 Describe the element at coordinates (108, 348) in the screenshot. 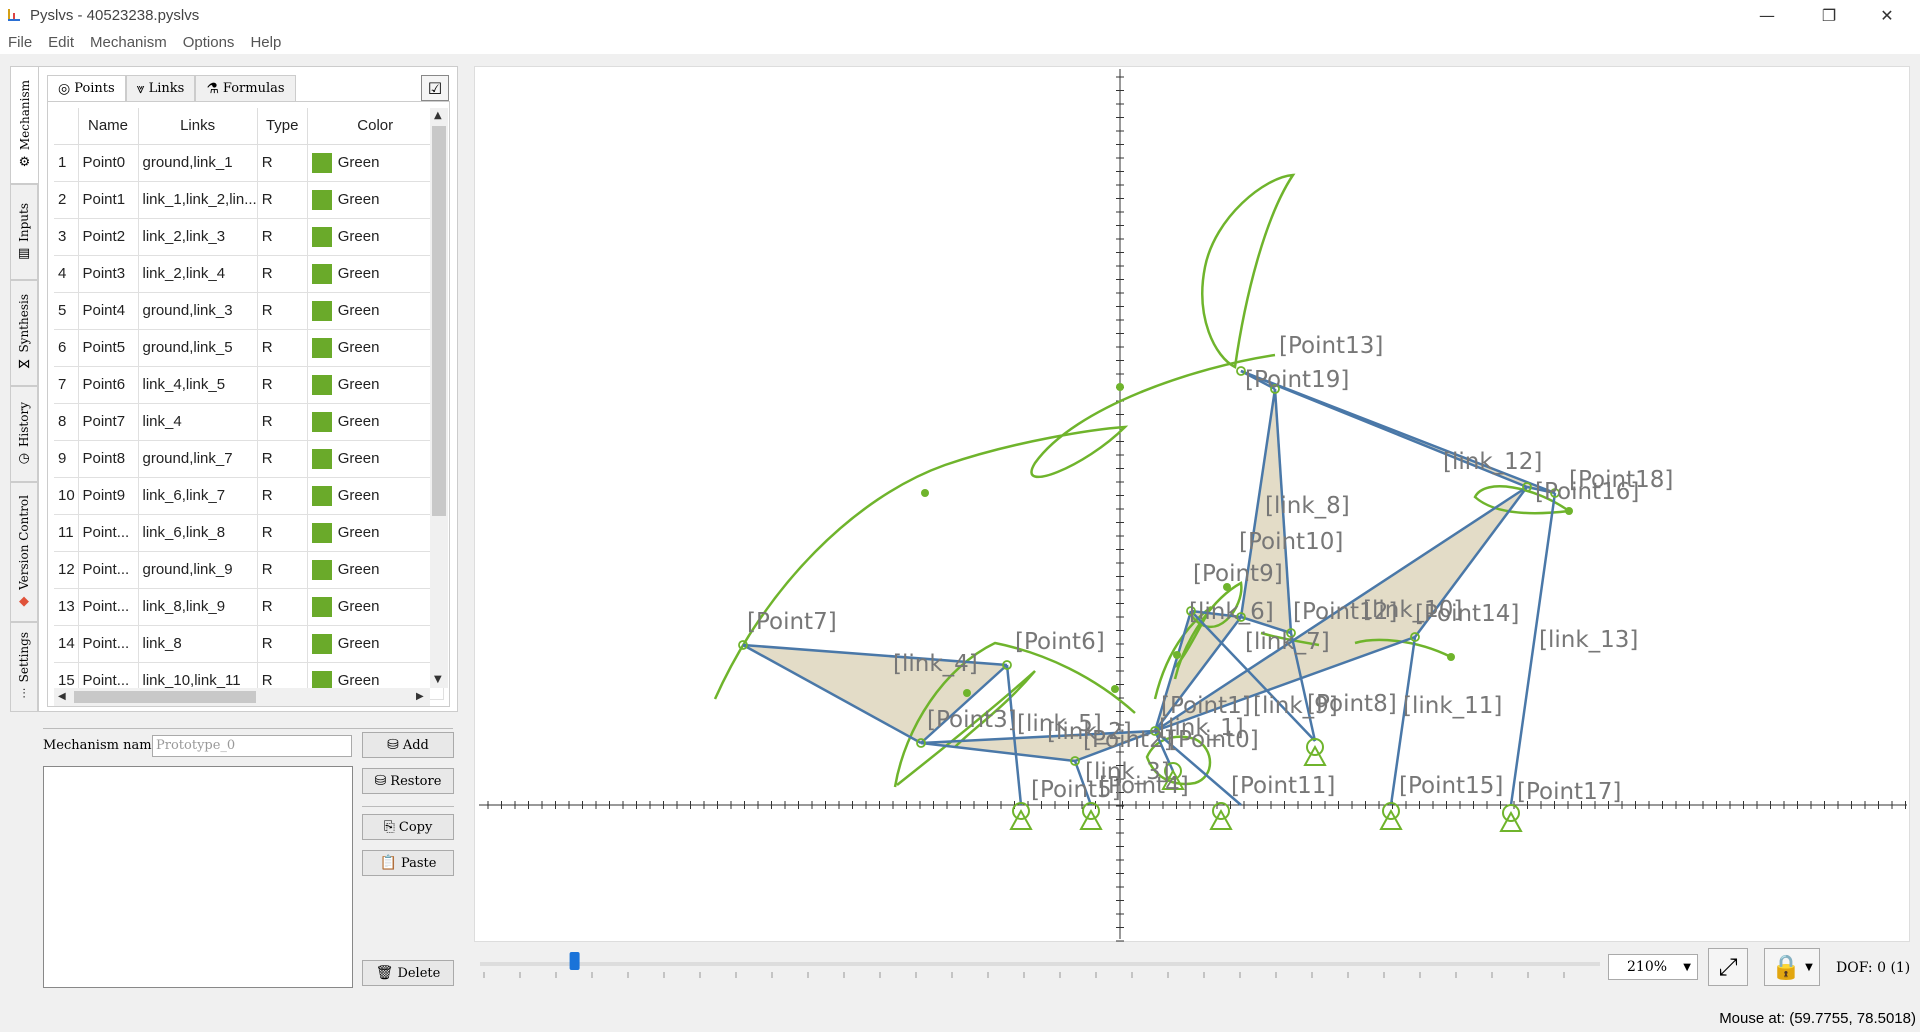

I see `point-name-cell: Point5` at that location.